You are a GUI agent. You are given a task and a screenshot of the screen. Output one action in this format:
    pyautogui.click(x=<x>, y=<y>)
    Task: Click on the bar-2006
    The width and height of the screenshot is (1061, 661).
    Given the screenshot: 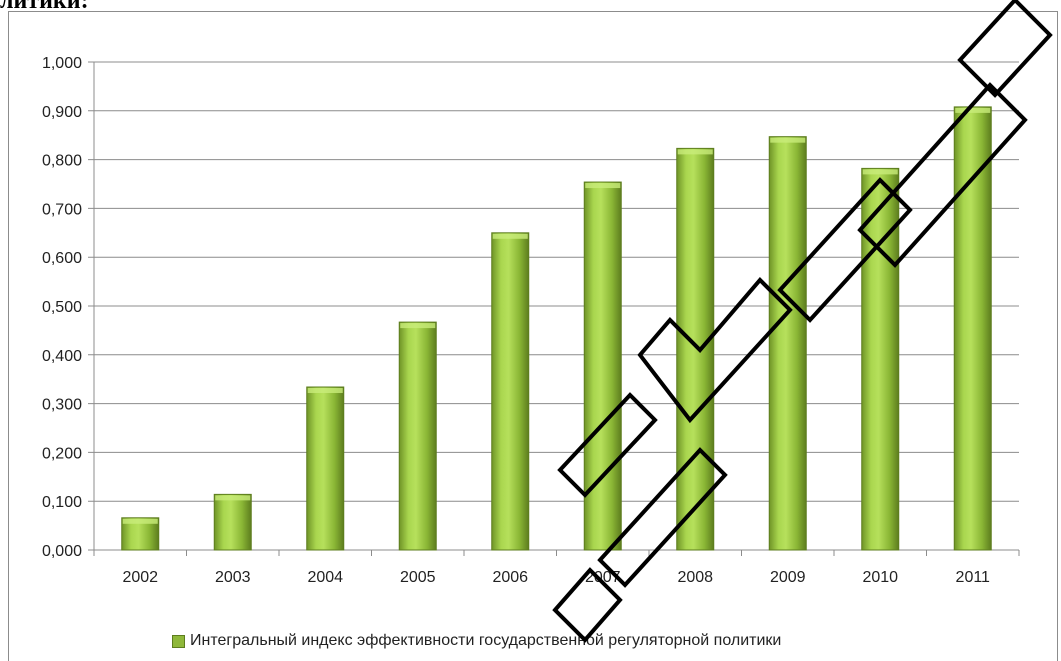 What is the action you would take?
    pyautogui.click(x=510, y=391)
    